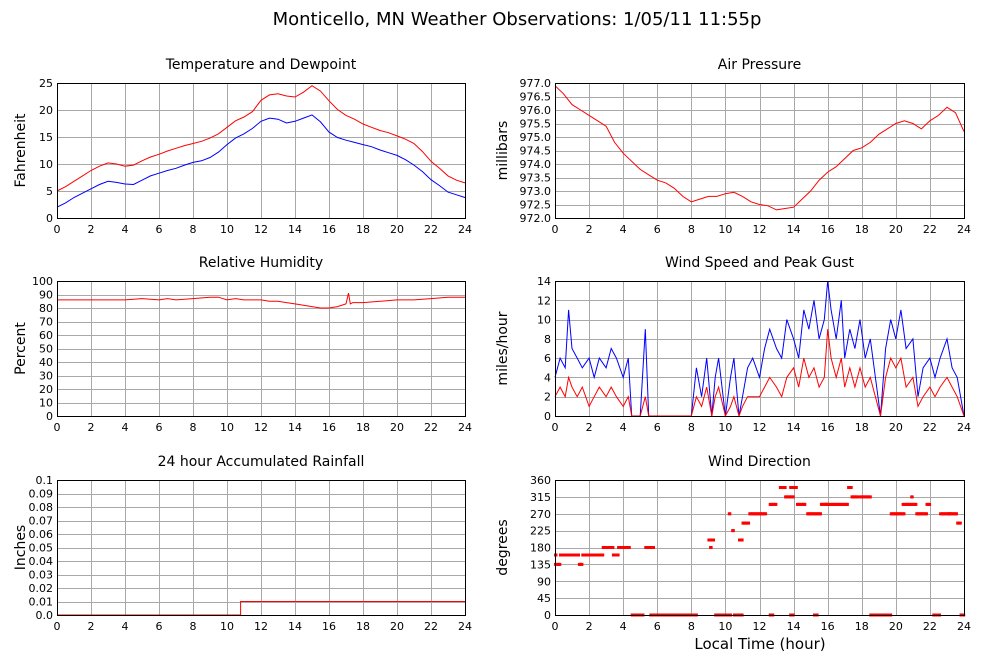 The height and width of the screenshot is (663, 999). What do you see at coordinates (46, 349) in the screenshot?
I see `y-tick-label: 50` at bounding box center [46, 349].